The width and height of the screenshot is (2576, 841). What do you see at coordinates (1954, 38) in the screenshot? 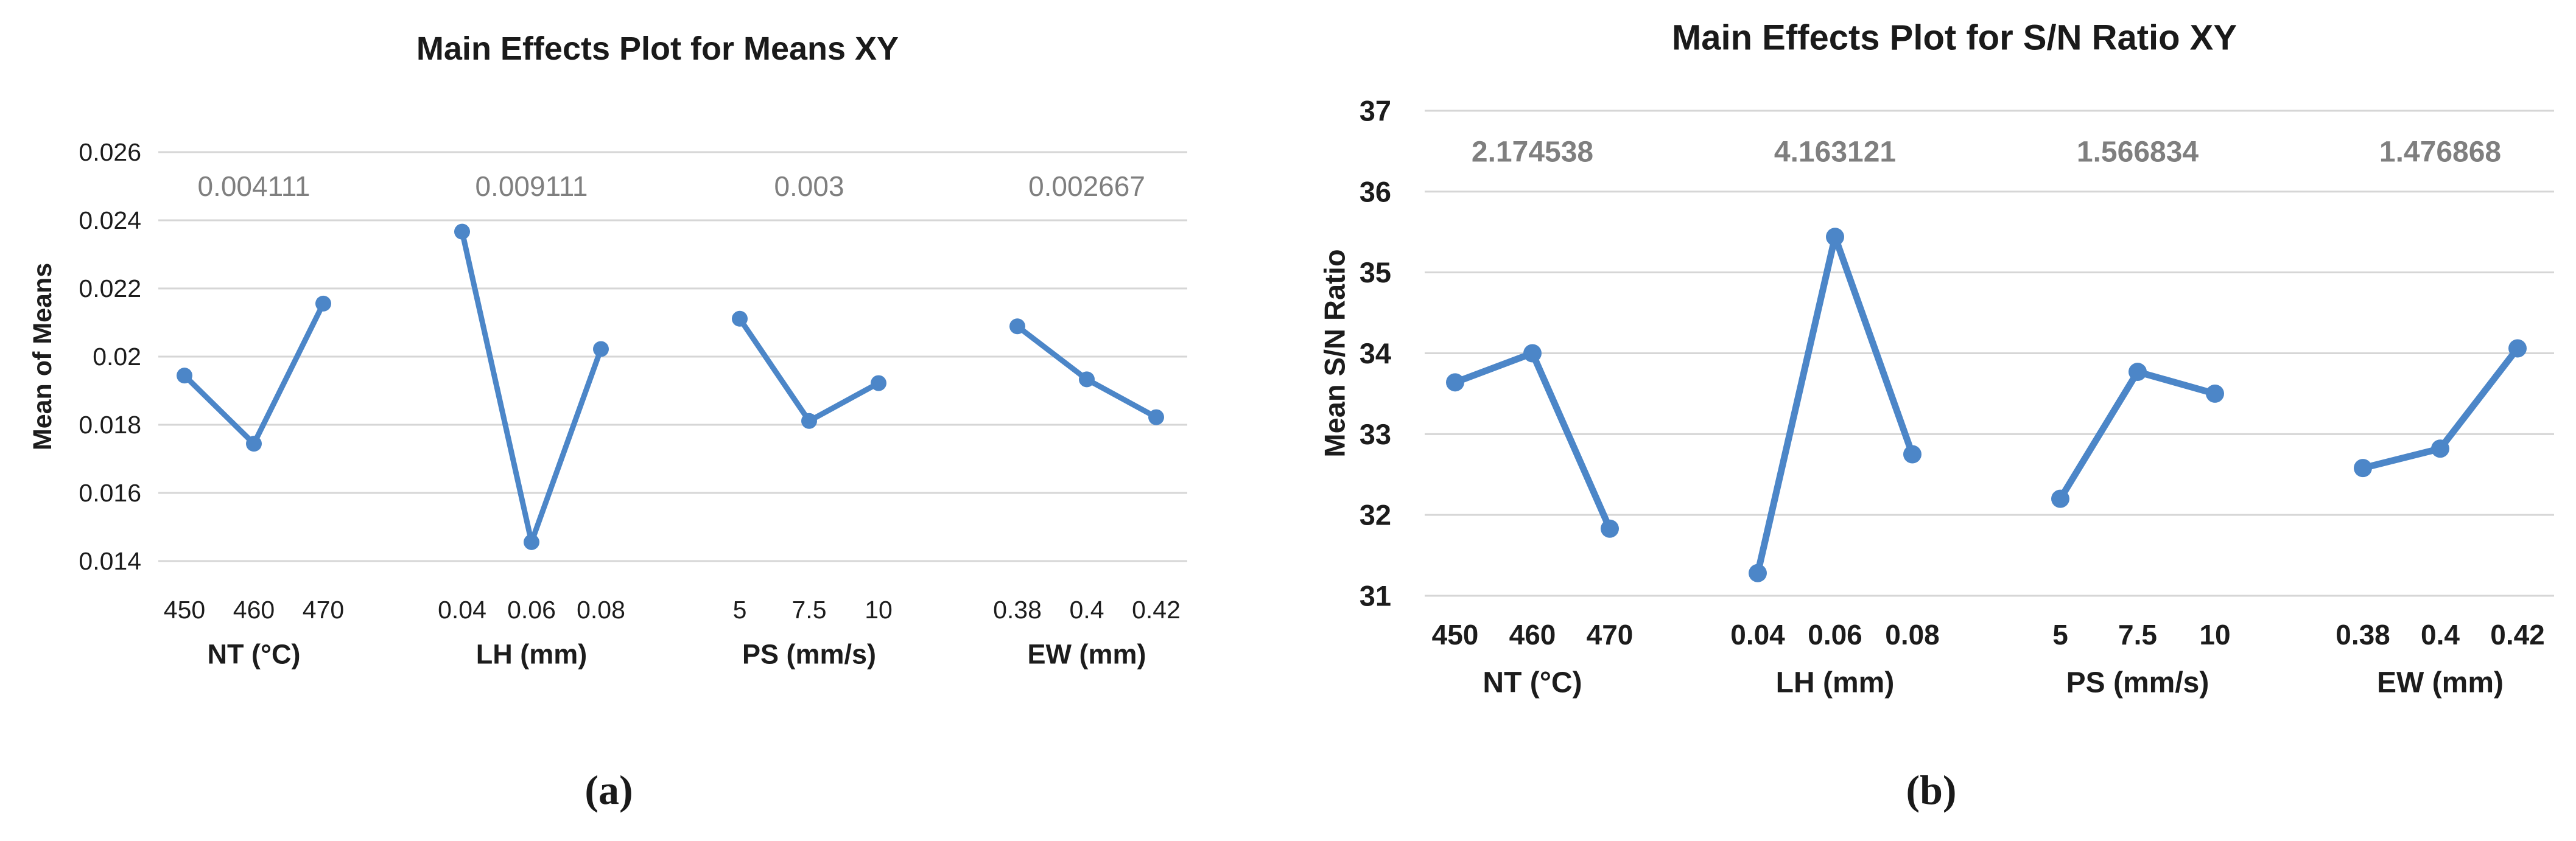
I see `chart-title: Main Effects Plot for S/N Ratio XY` at bounding box center [1954, 38].